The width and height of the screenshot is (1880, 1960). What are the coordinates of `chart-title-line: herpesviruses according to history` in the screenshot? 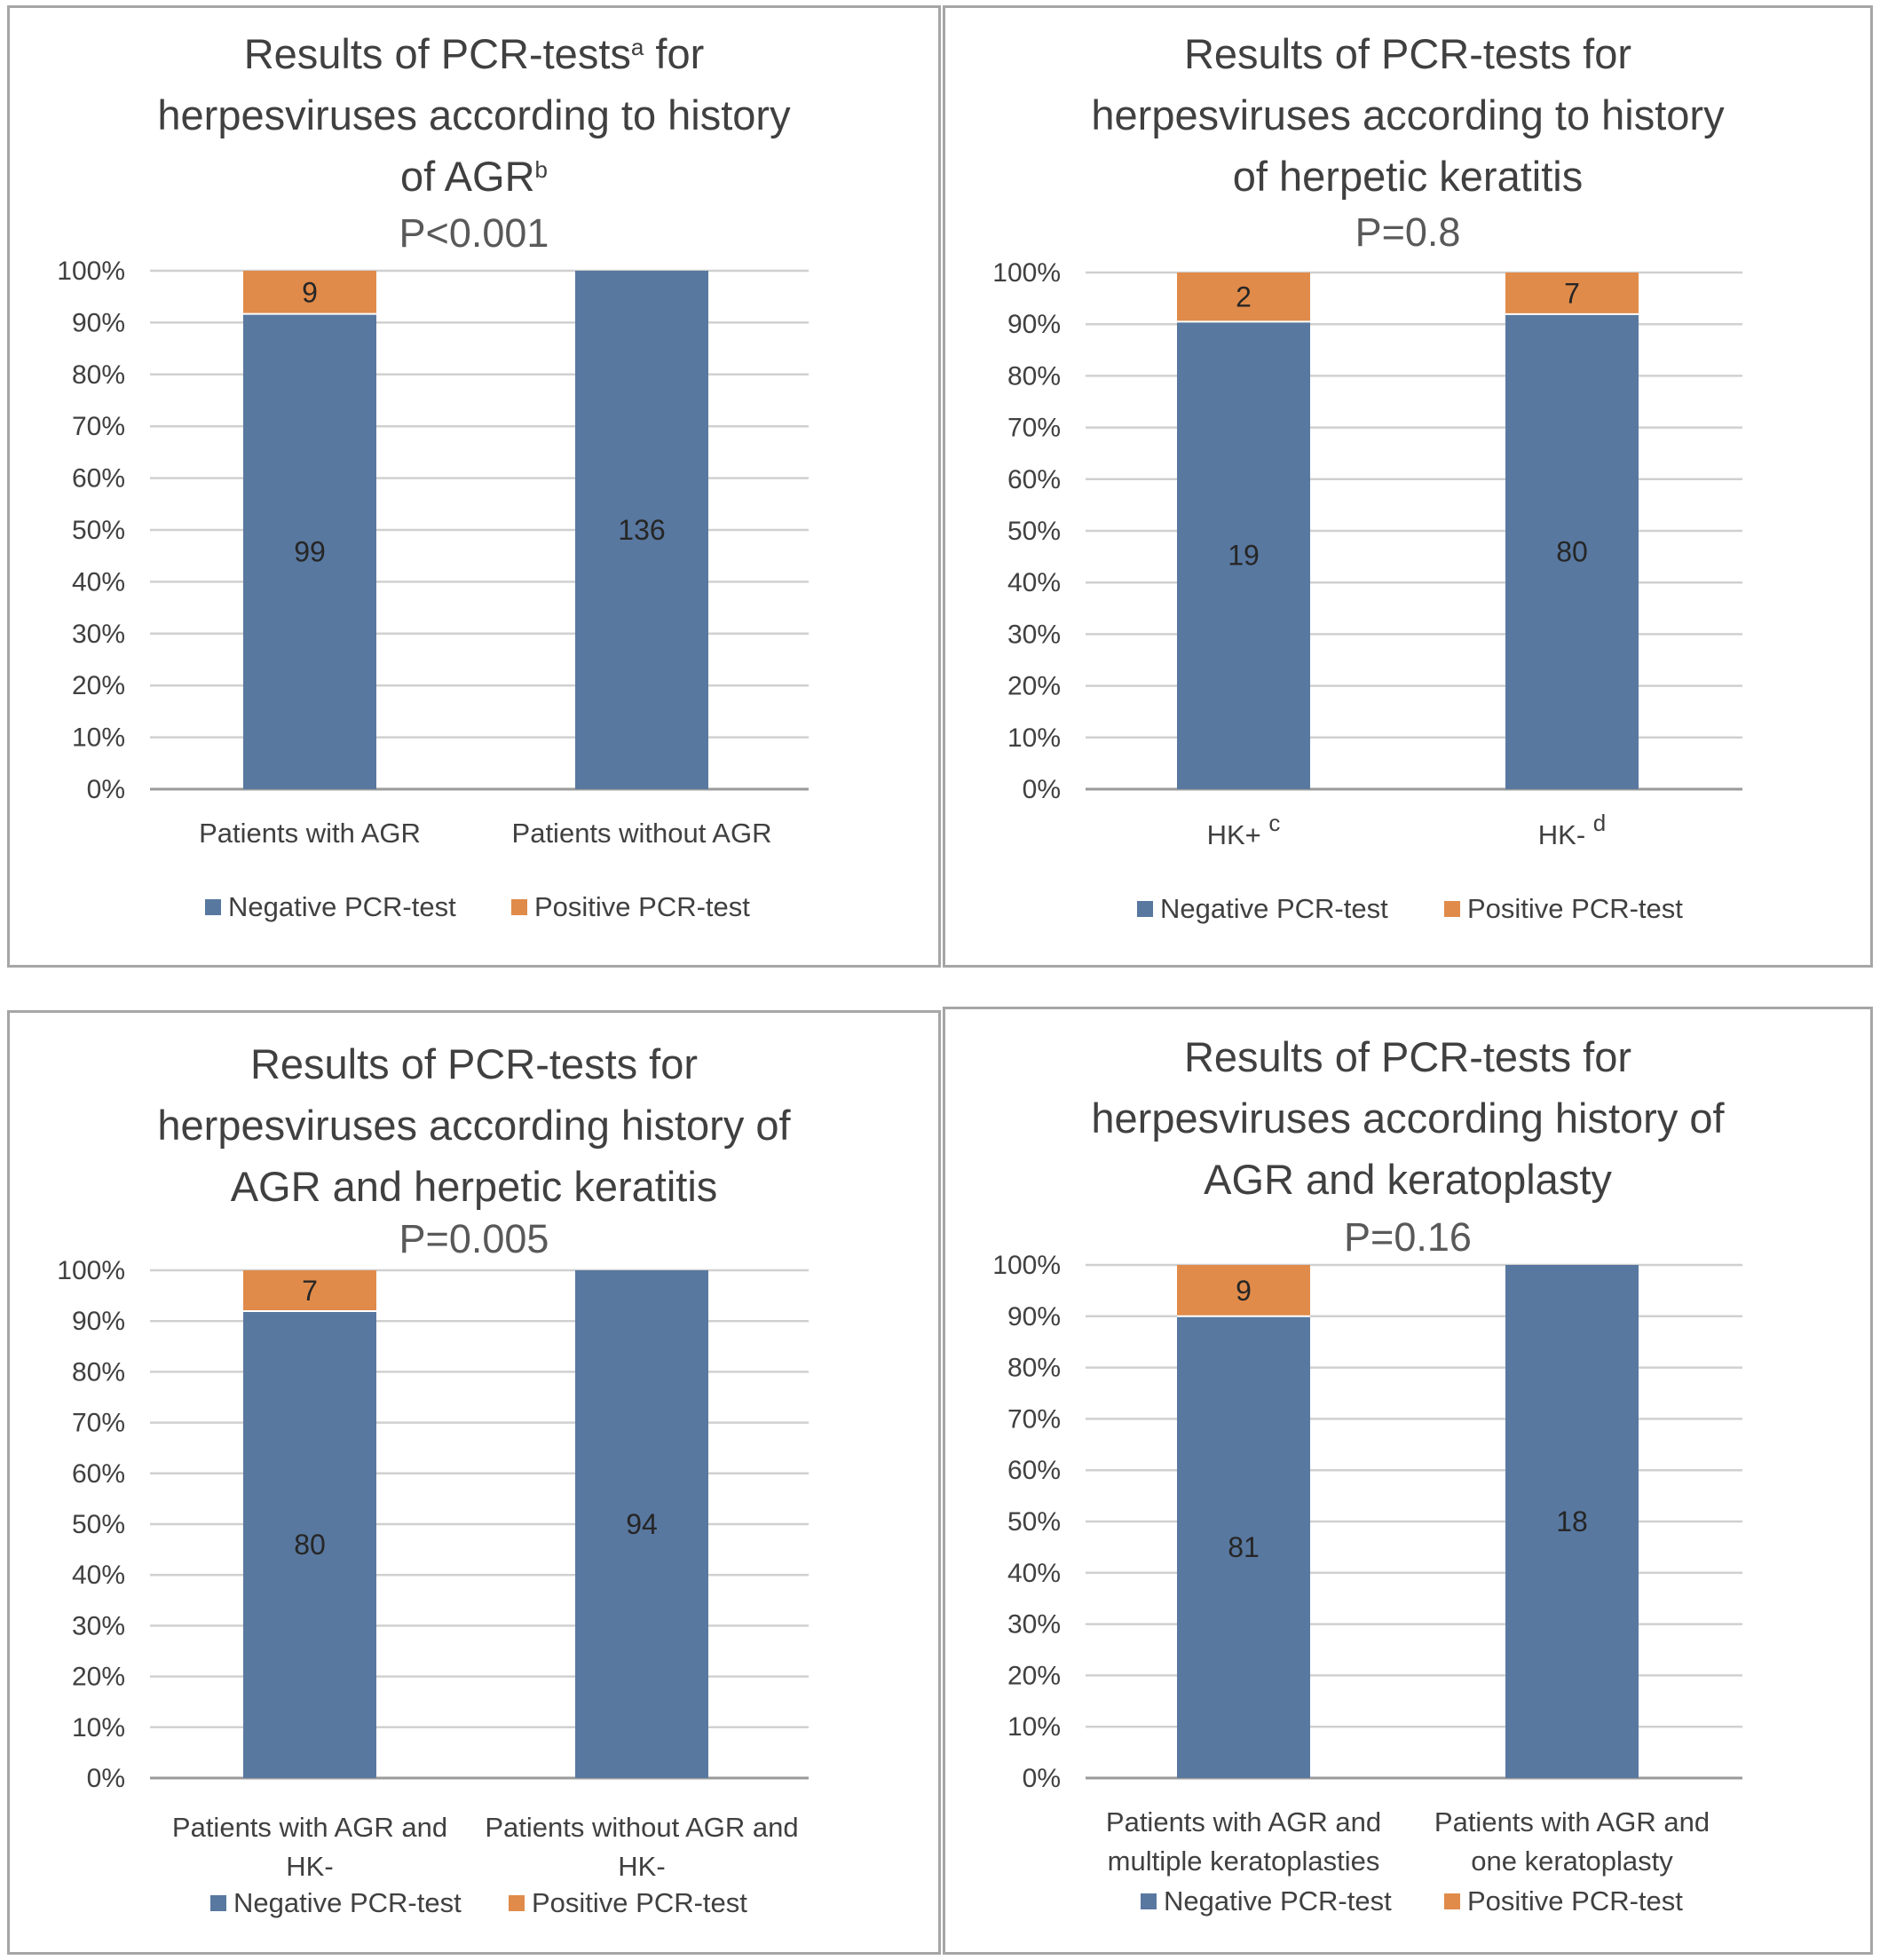 It's located at (1408, 114).